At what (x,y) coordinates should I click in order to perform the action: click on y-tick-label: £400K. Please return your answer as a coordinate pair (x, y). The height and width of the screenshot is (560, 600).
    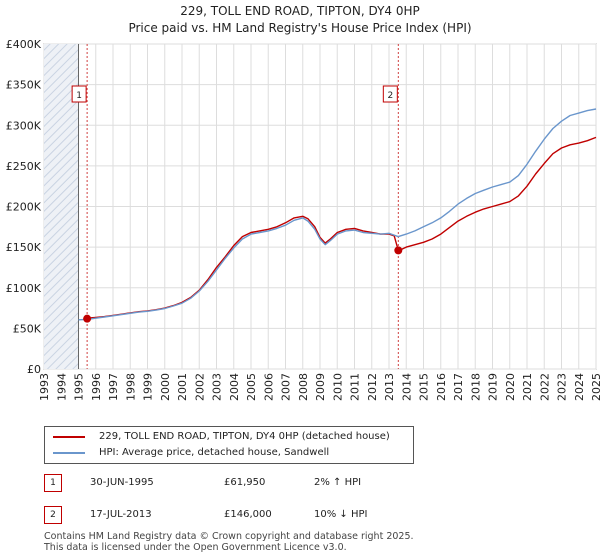
    Looking at the image, I should click on (24, 44).